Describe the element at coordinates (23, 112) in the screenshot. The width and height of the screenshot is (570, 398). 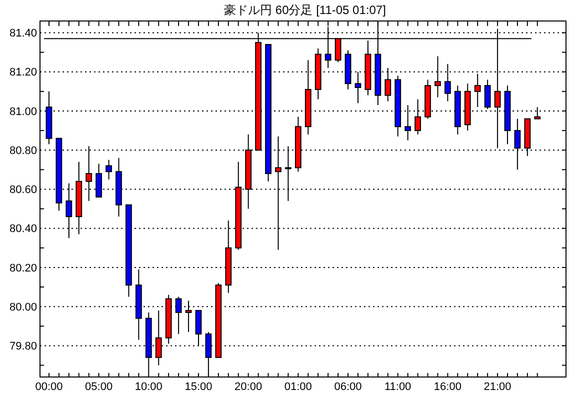
I see `y-tick-label: 81.00` at that location.